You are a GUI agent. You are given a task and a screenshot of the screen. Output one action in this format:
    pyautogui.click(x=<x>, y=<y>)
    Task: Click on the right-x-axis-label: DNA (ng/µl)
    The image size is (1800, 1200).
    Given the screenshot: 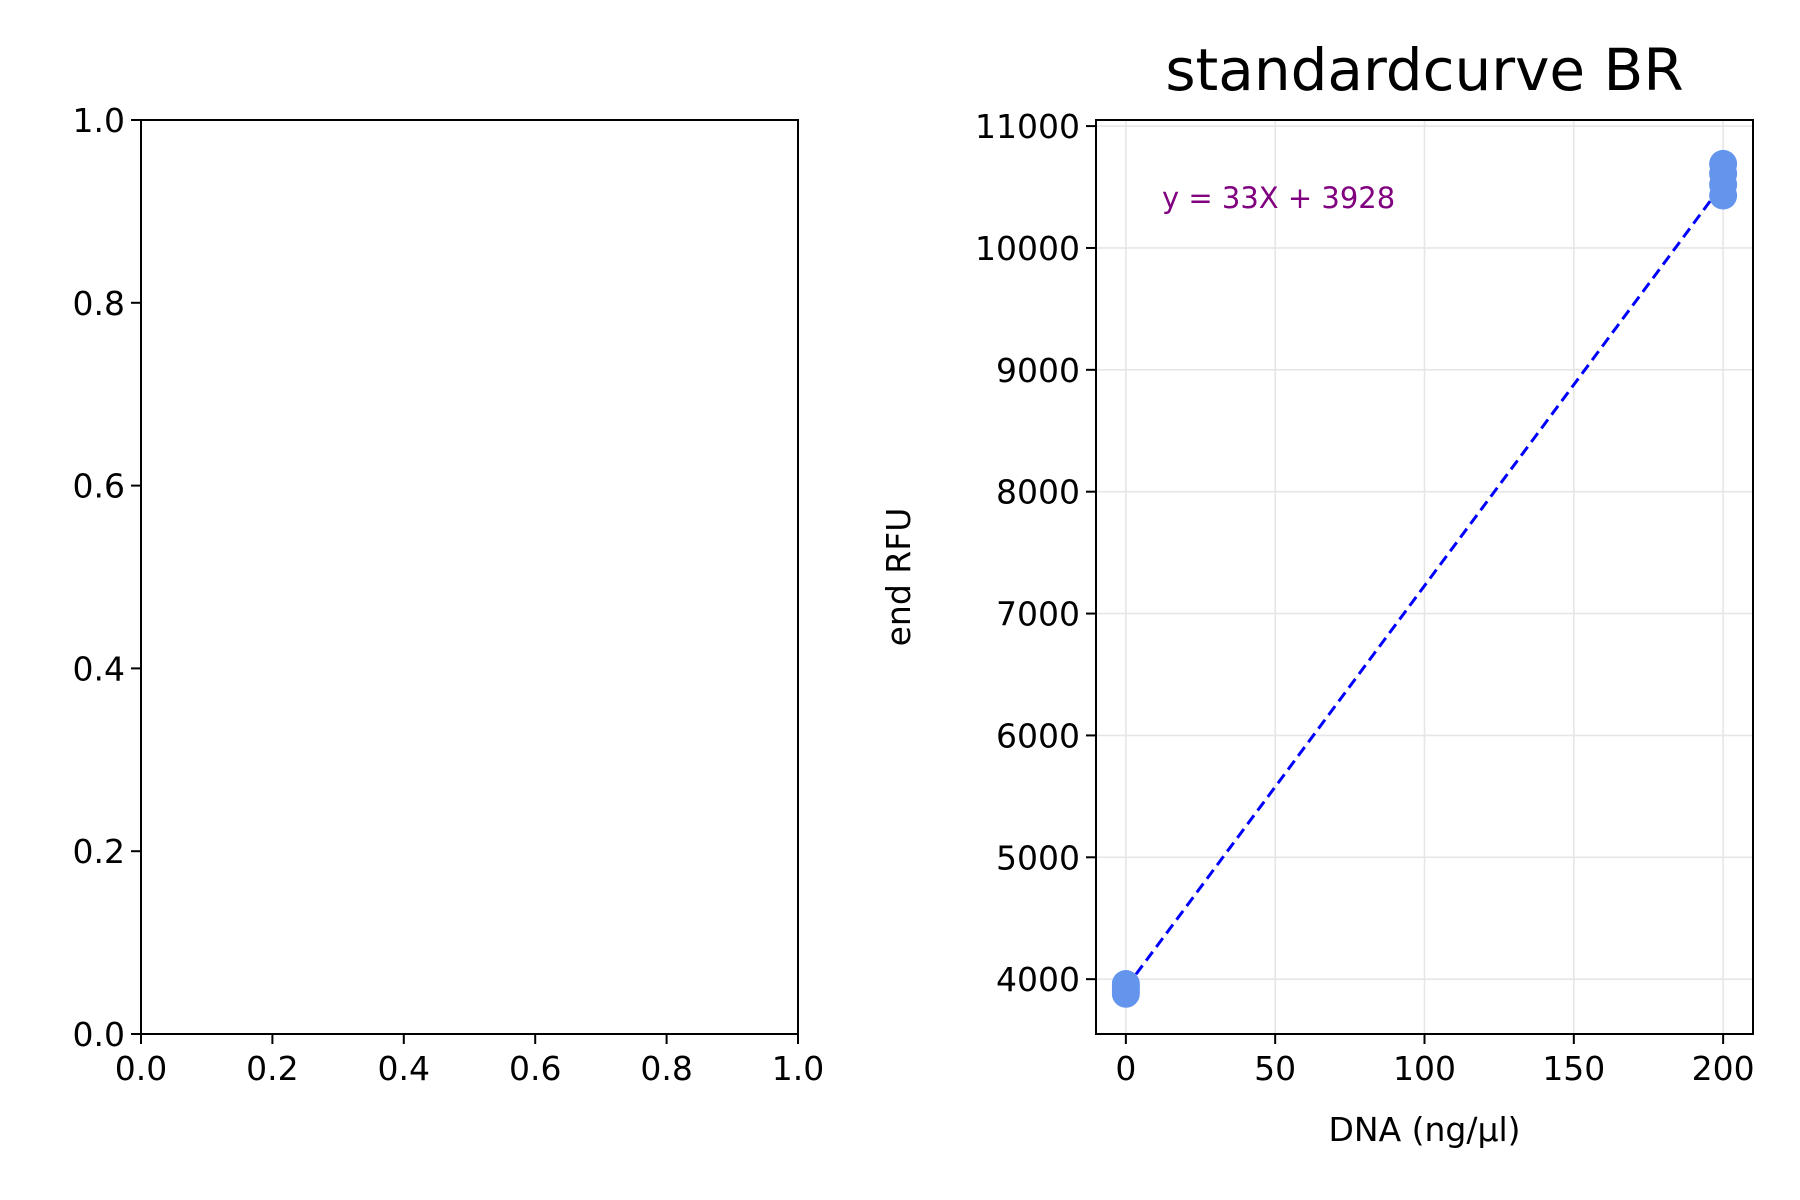 What is the action you would take?
    pyautogui.click(x=1424, y=1129)
    